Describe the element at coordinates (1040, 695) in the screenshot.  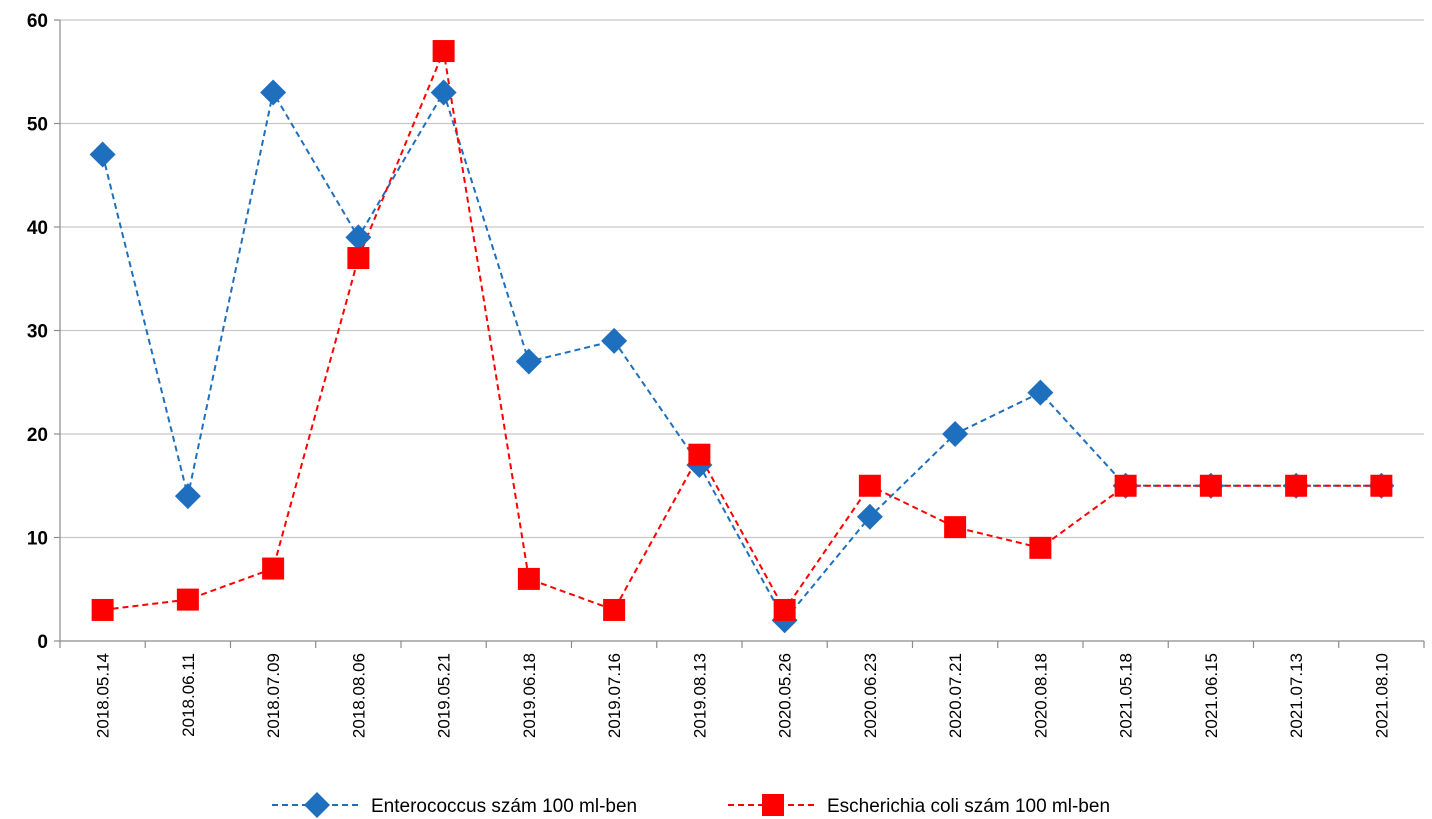
I see `x-tick-label: 2020.08.18` at that location.